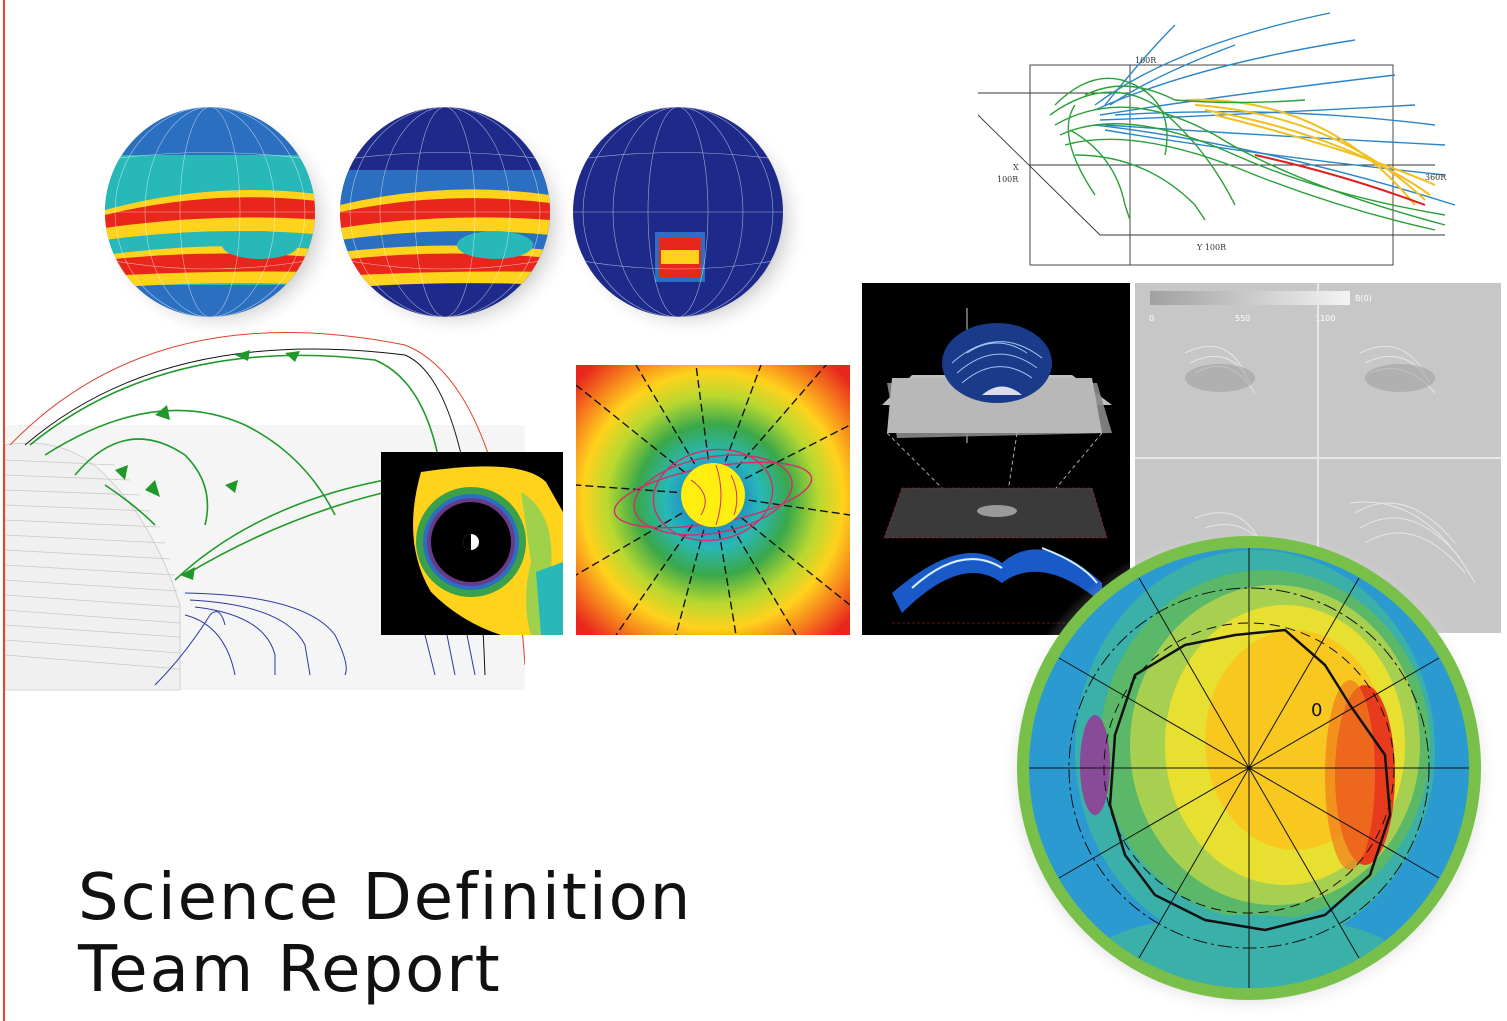 The image size is (1507, 1021). Describe the element at coordinates (1363, 298) in the screenshot. I see `colorbar-label: B(0)` at that location.